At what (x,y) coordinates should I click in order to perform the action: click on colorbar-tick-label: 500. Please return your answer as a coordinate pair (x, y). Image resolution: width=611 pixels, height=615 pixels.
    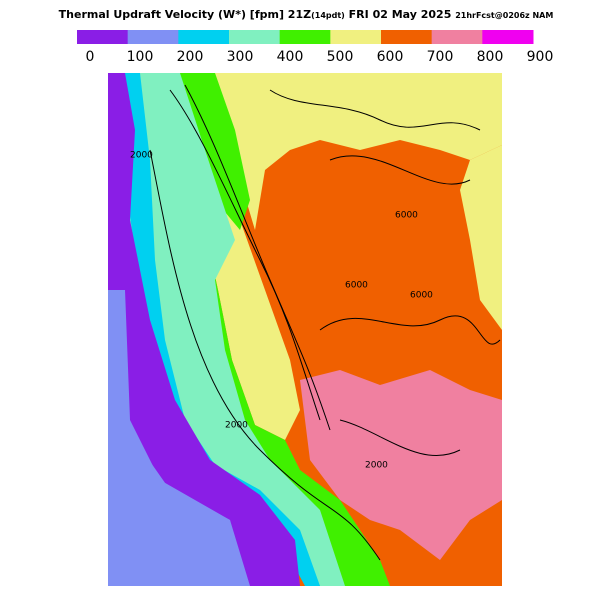
    Looking at the image, I should click on (340, 57).